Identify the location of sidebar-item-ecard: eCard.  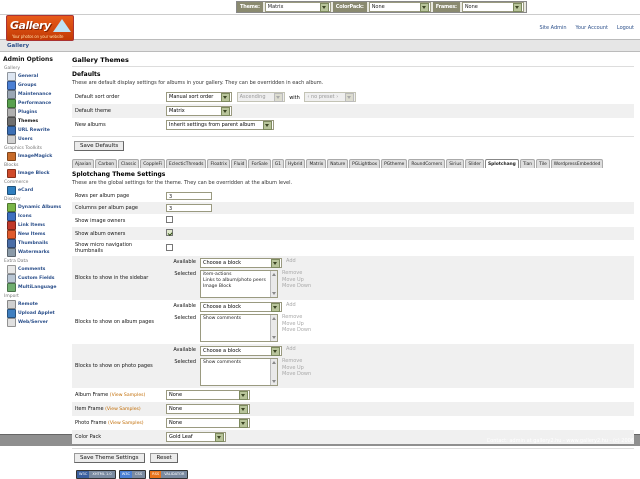
(36, 190).